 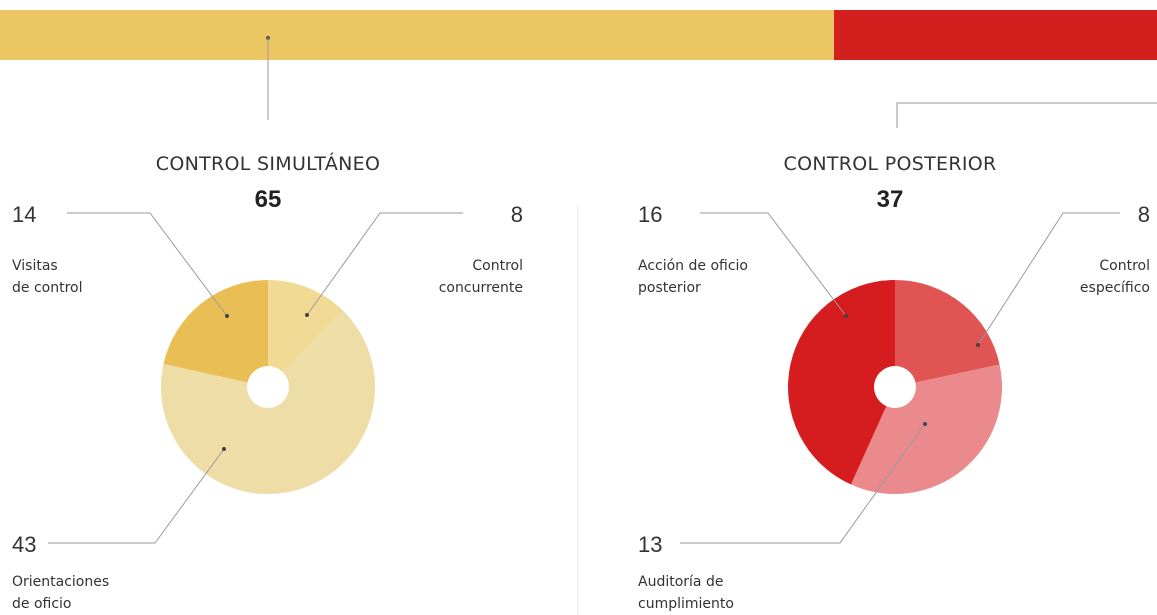 I want to click on posterior-title: CONTROL POSTERIOR, so click(x=890, y=164).